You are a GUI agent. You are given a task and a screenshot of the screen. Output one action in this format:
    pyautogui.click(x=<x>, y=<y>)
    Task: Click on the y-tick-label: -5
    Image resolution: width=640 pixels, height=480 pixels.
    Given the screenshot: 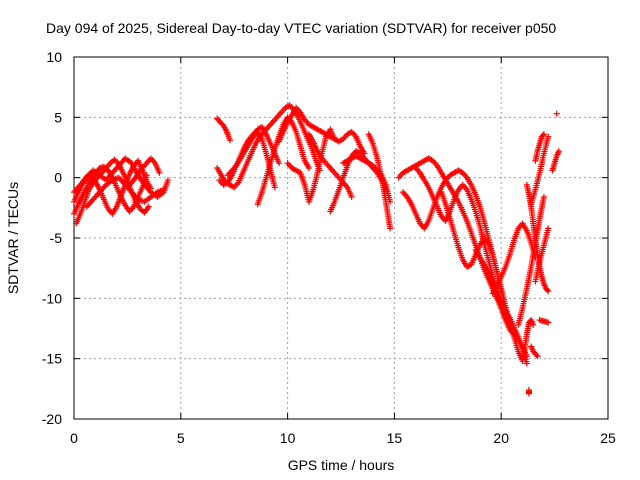 What is the action you would take?
    pyautogui.click(x=56, y=238)
    